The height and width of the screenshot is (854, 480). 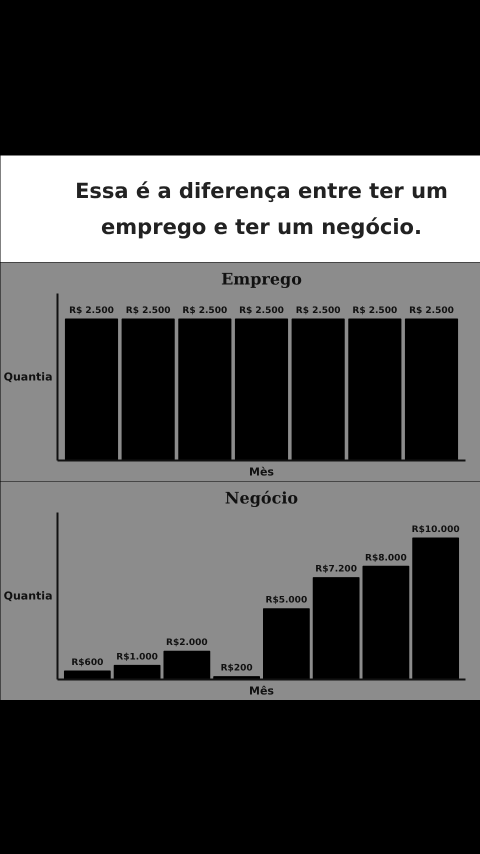 What do you see at coordinates (386, 558) in the screenshot?
I see `data-label: R$8.000` at bounding box center [386, 558].